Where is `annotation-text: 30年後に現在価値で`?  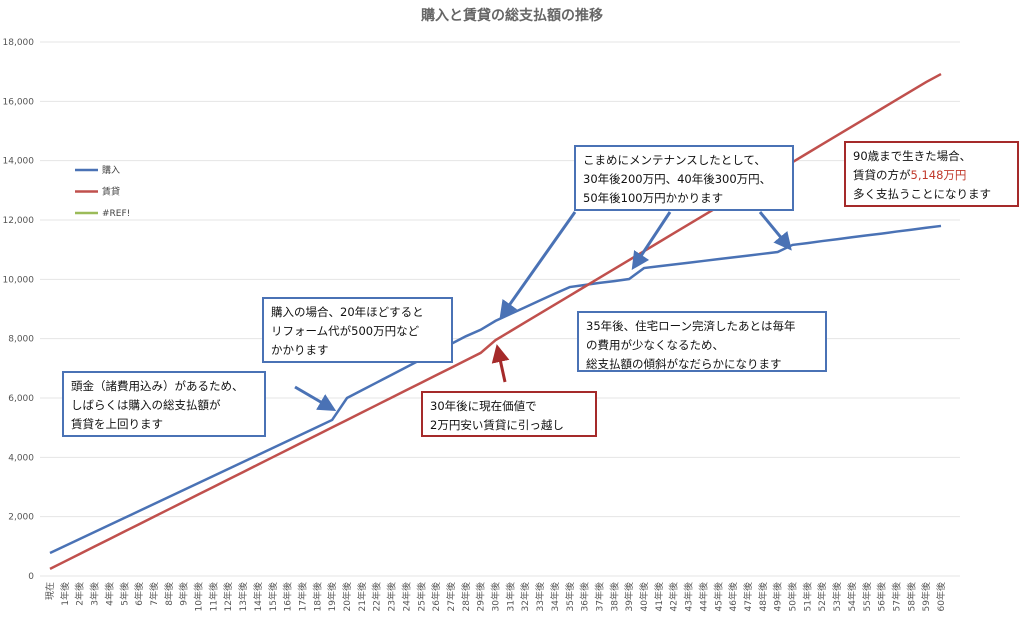 annotation-text: 30年後に現在価値で is located at coordinates (483, 406).